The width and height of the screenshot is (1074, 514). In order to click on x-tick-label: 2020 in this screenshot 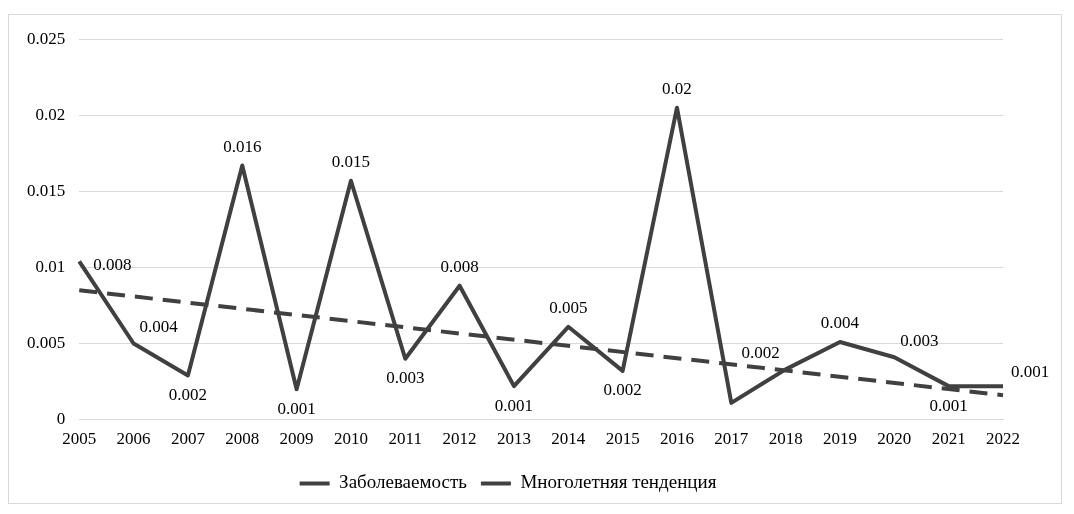, I will do `click(894, 439)`.